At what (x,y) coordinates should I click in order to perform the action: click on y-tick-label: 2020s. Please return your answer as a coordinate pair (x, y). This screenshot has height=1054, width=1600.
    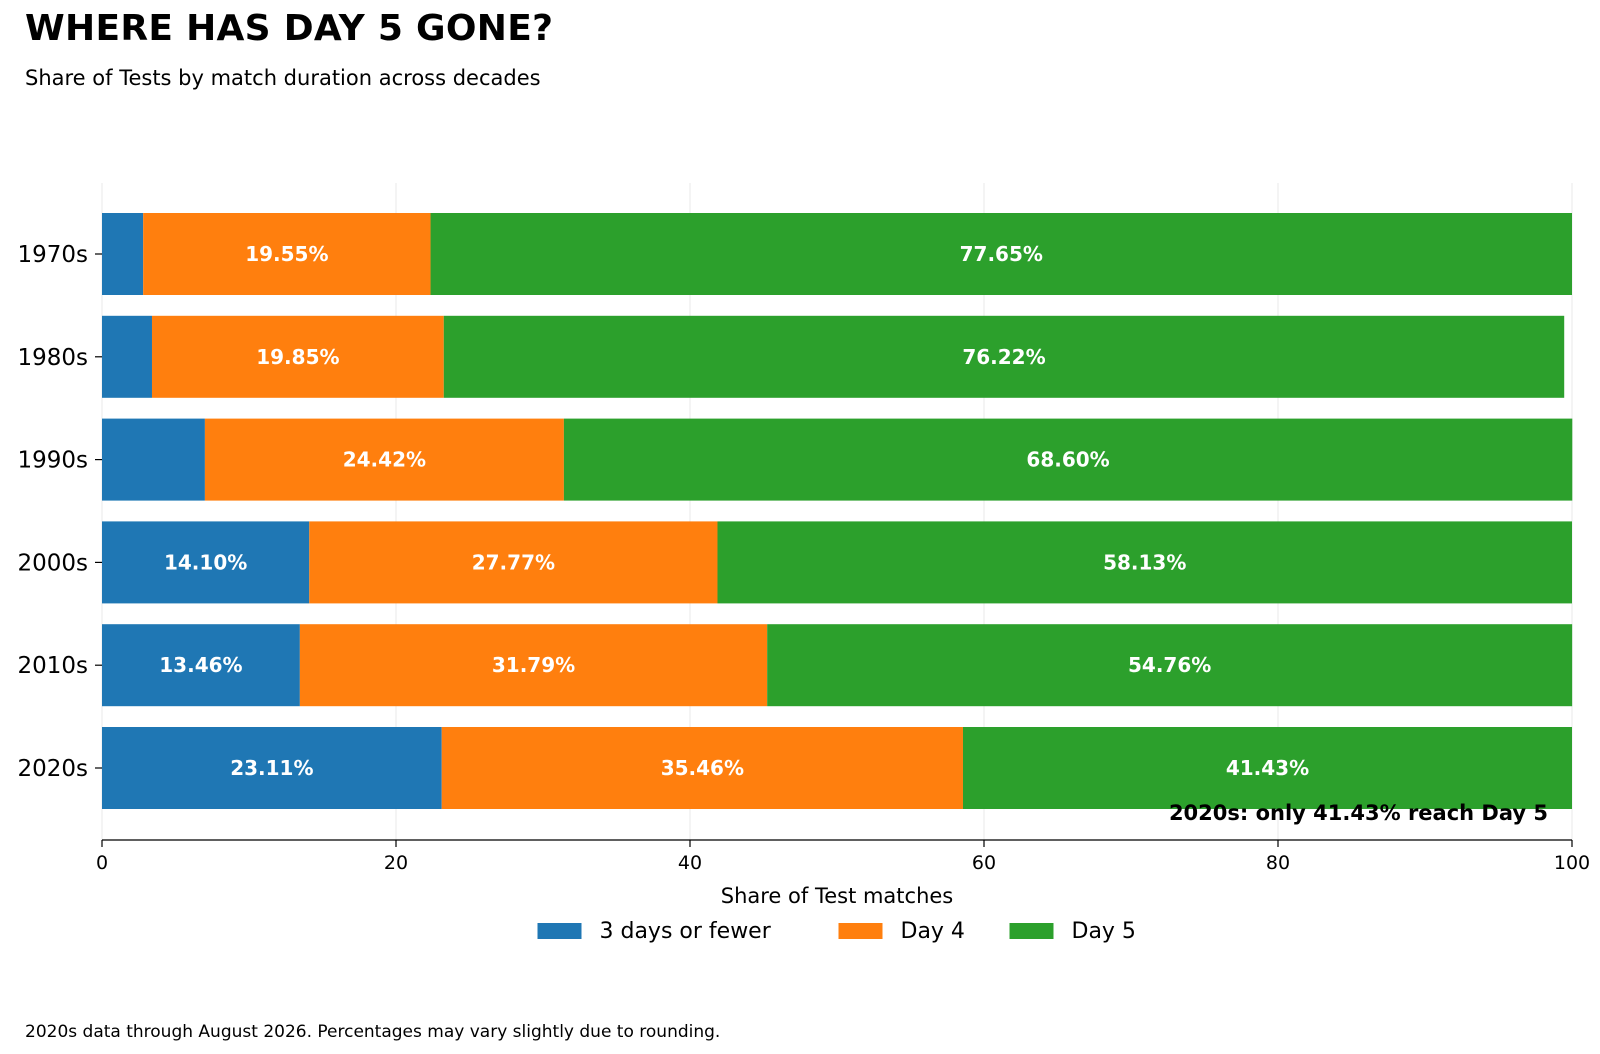
    Looking at the image, I should click on (52, 769).